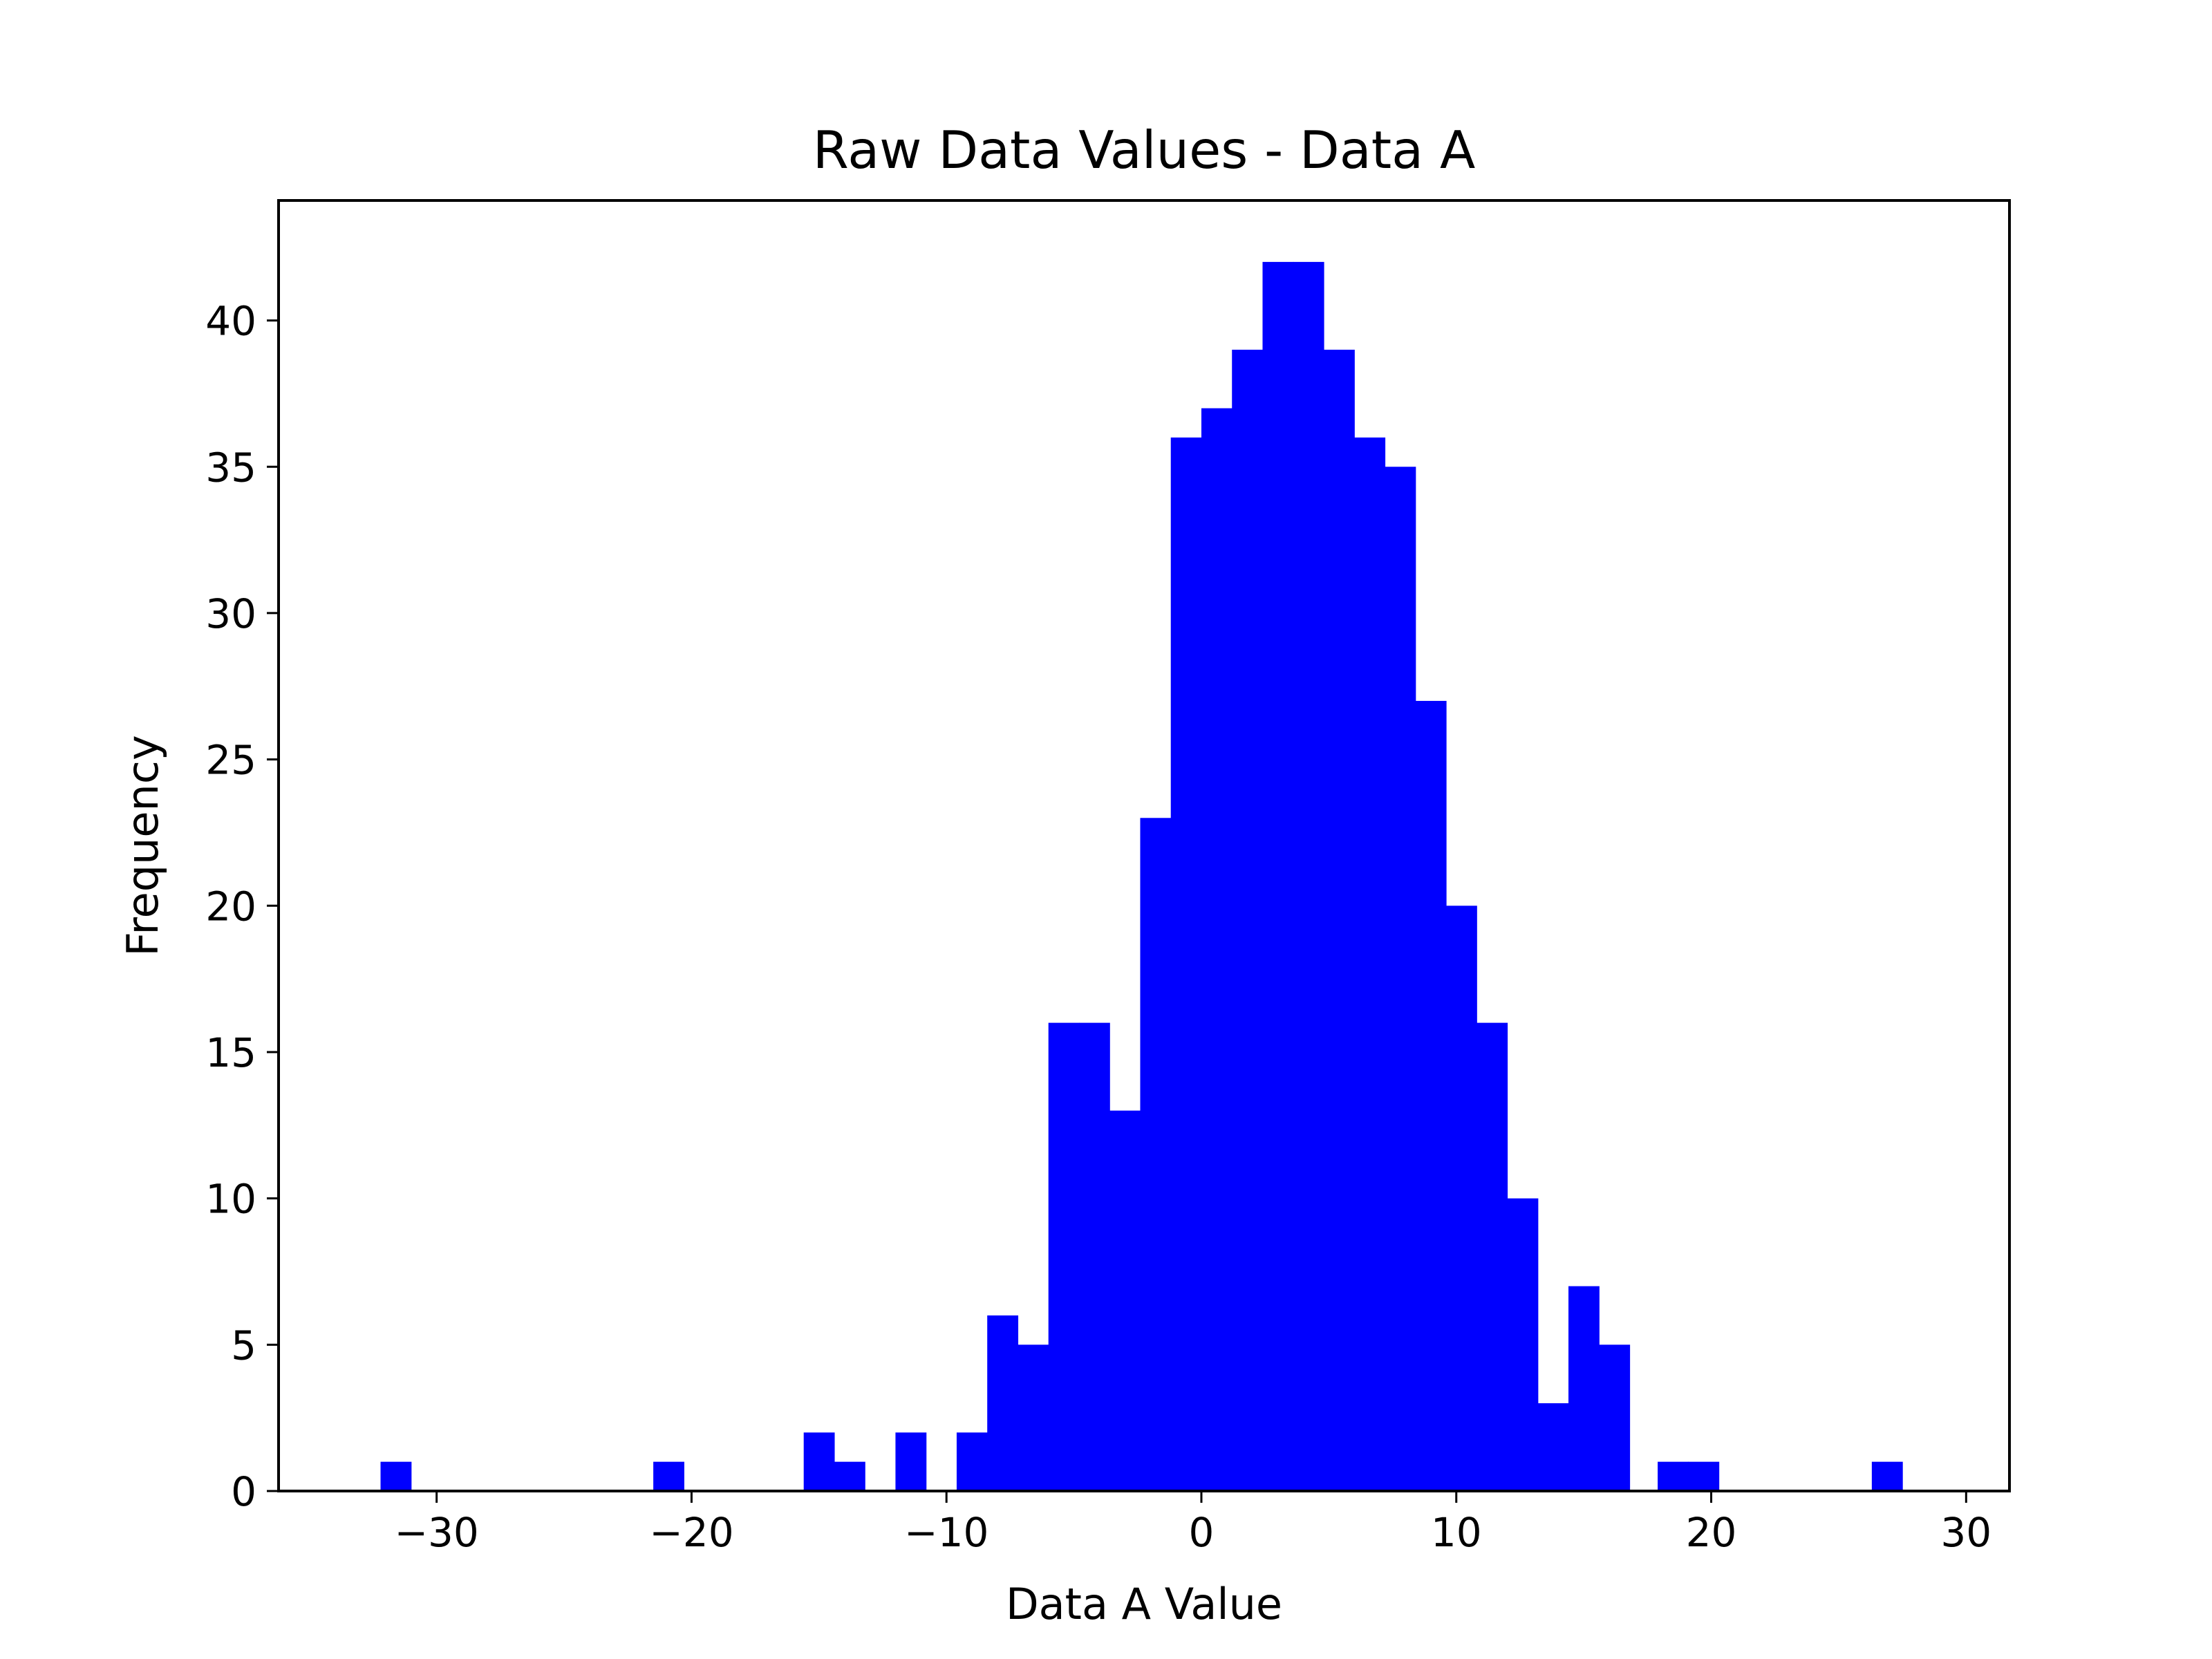 The height and width of the screenshot is (1659, 2212). I want to click on y-tick-label: 15, so click(231, 1052).